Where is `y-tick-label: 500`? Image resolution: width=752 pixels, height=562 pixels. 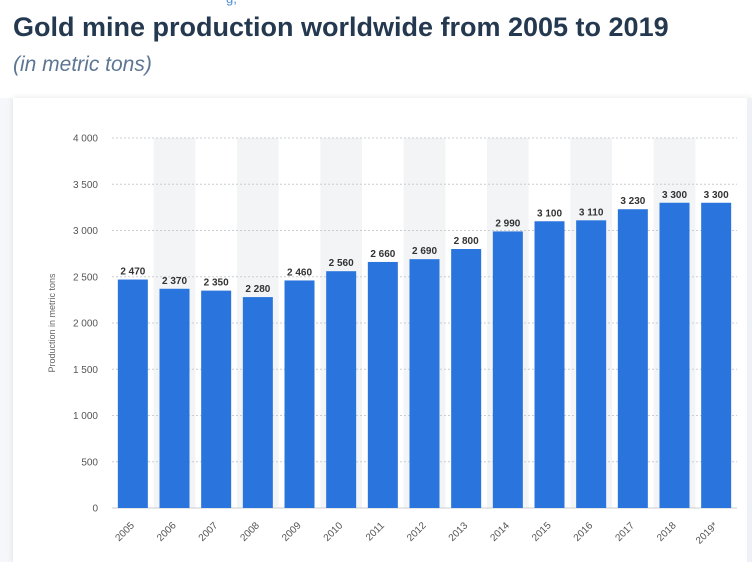
y-tick-label: 500 is located at coordinates (89, 462).